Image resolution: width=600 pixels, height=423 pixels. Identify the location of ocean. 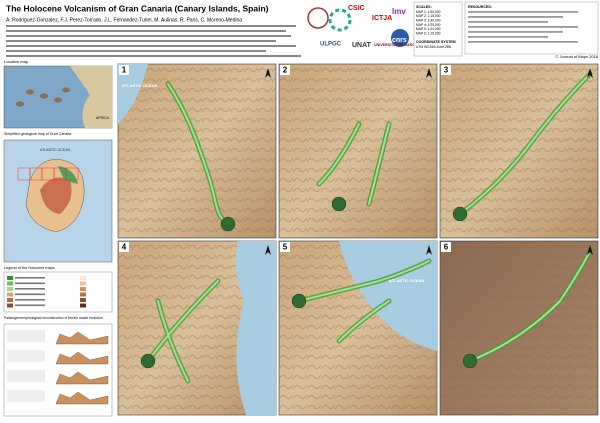
(256, 328).